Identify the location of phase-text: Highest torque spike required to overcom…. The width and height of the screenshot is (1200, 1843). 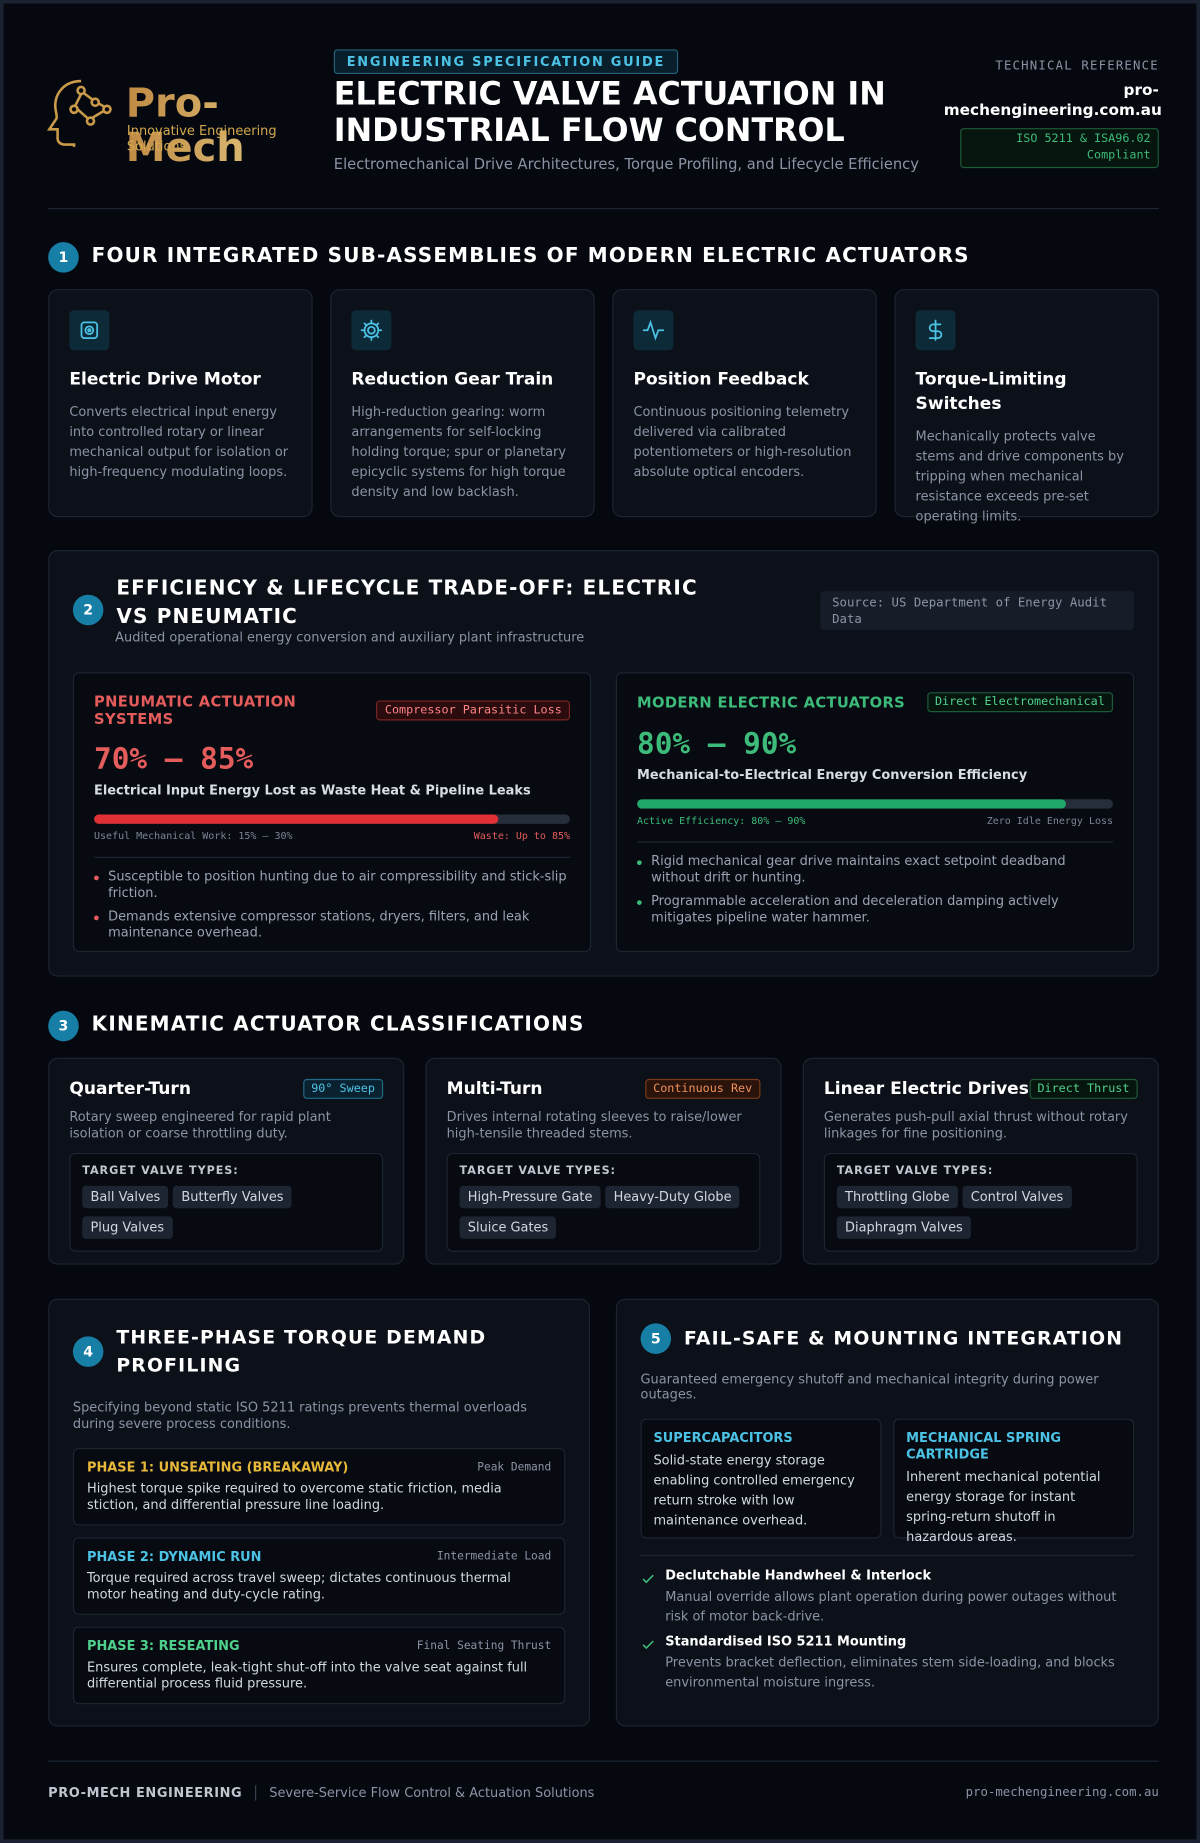
(294, 1496).